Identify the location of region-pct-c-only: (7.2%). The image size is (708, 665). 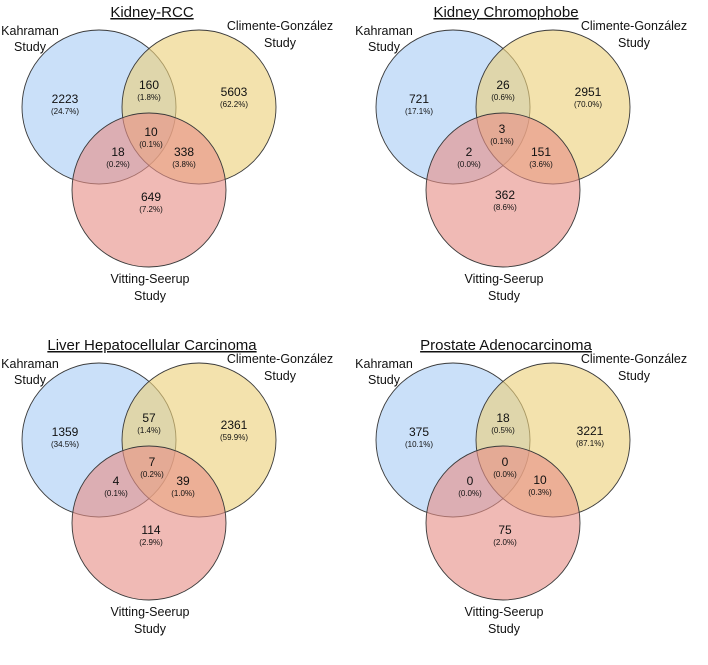
(151, 209).